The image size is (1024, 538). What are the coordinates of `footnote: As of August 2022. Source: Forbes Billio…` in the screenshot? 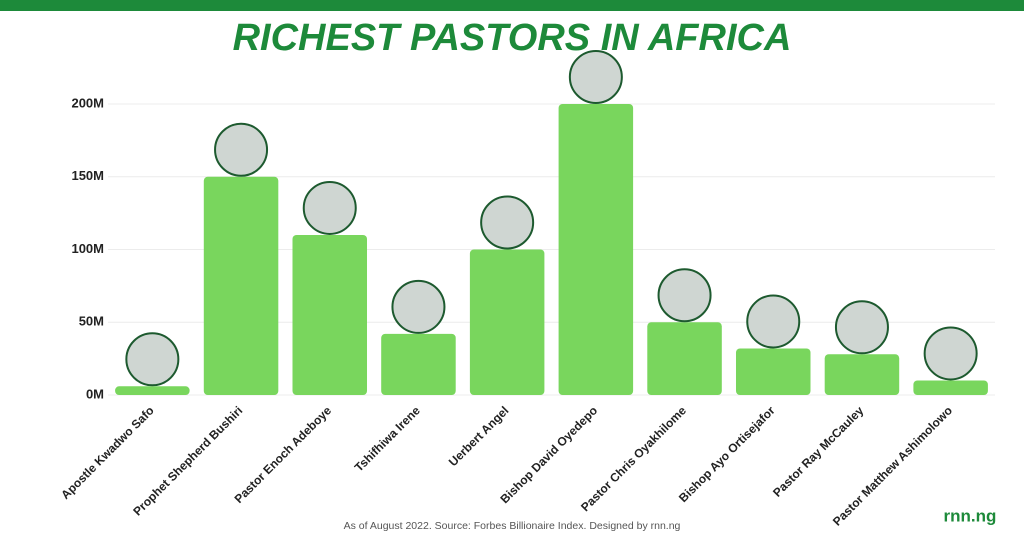 It's located at (512, 526).